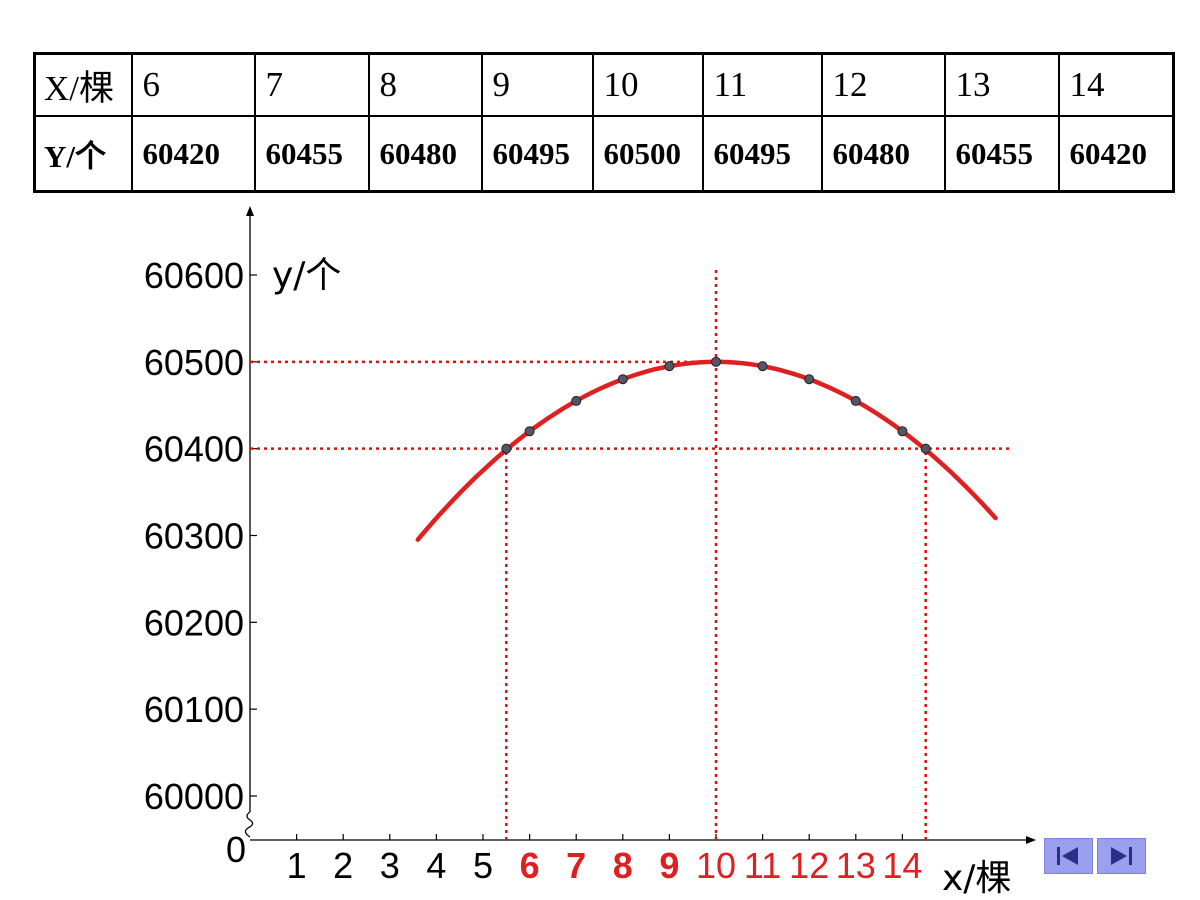  What do you see at coordinates (530, 865) in the screenshot?
I see `x-tick-label: 6` at bounding box center [530, 865].